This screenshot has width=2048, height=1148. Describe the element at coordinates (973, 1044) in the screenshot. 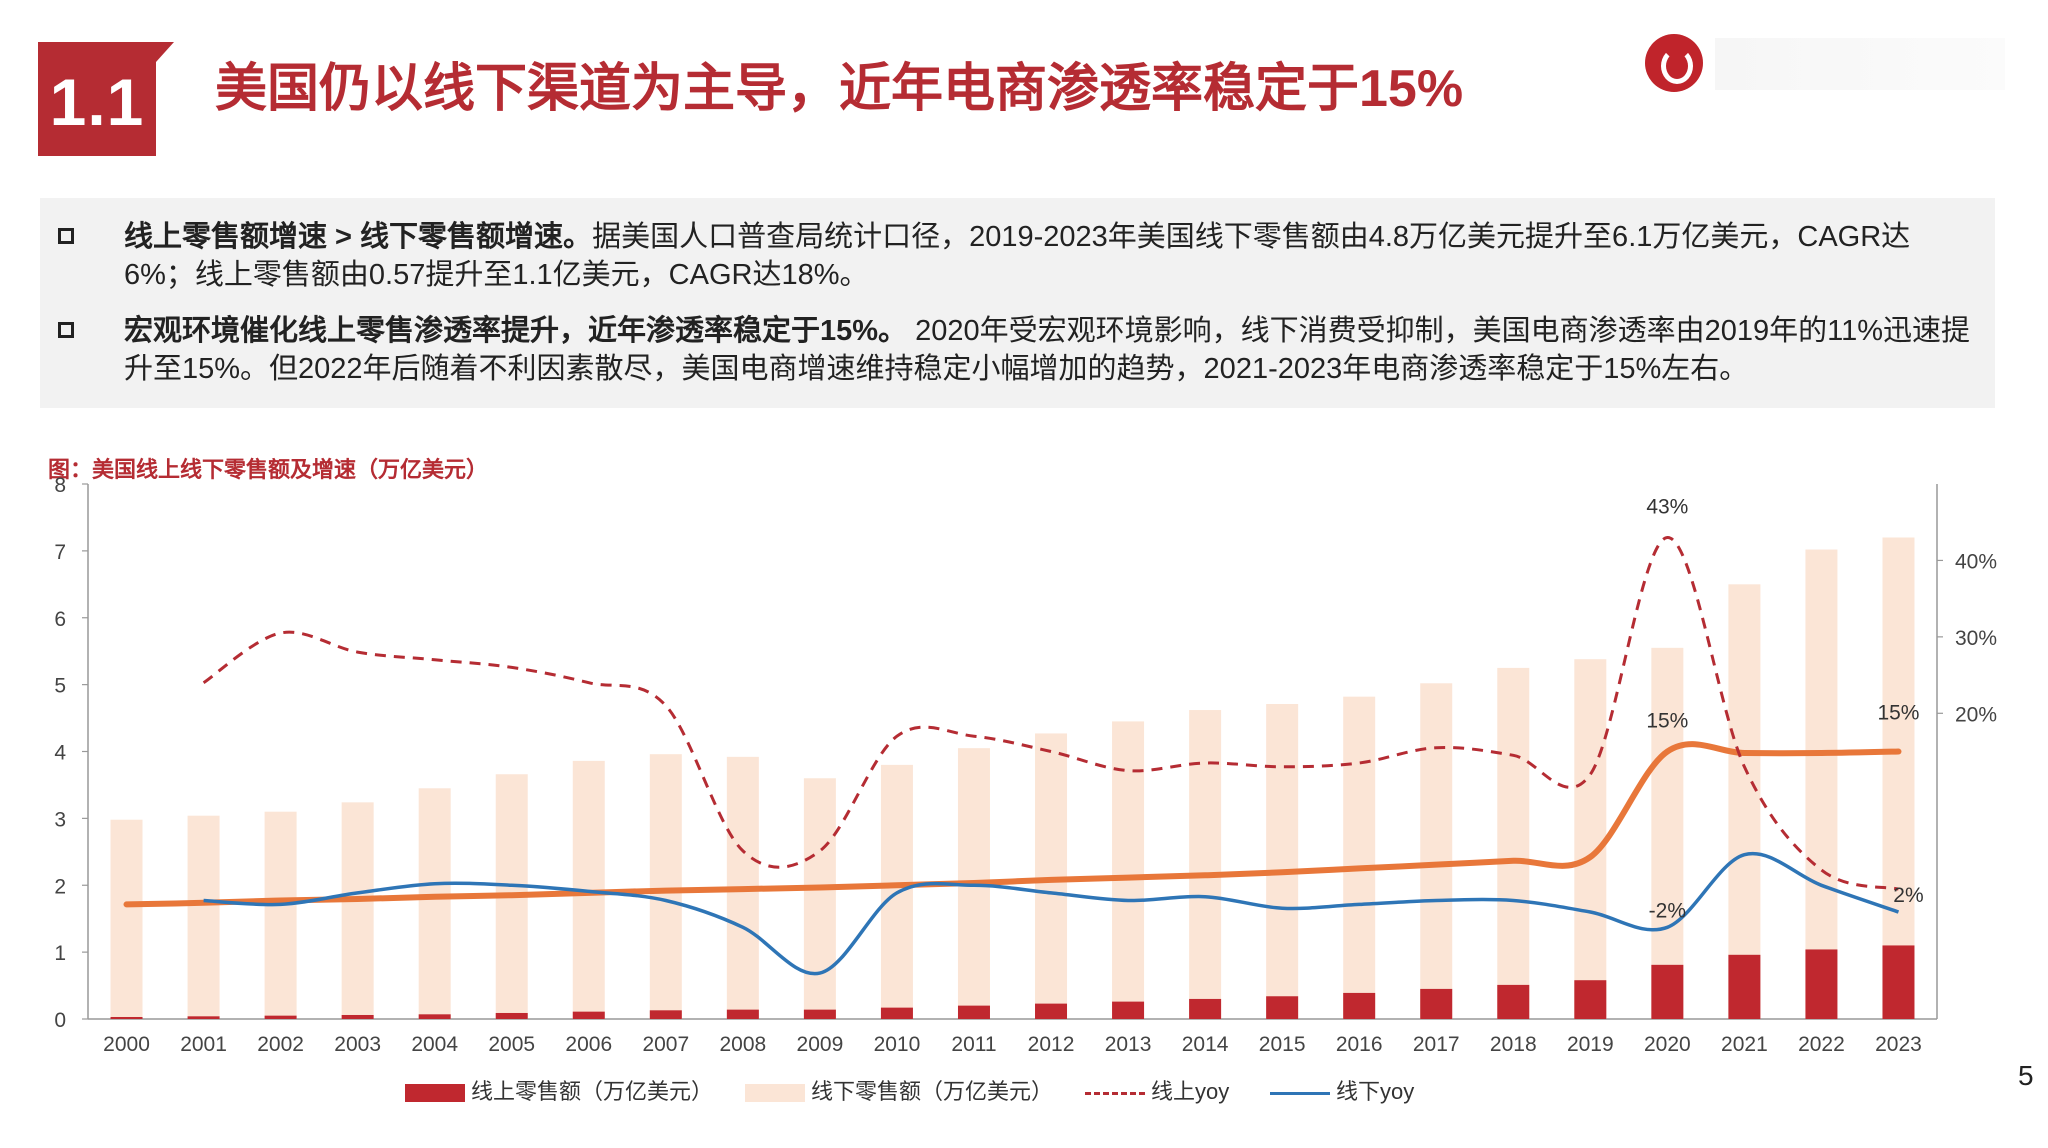

I see `x-tick-label: 2011` at that location.